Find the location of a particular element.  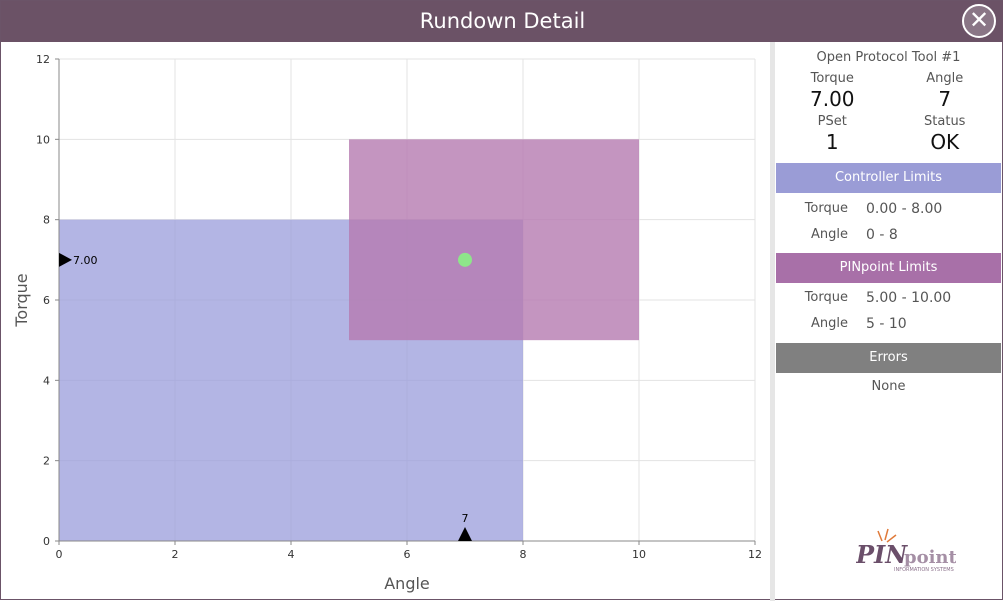

svg-text: PIN is located at coordinates (882, 554).